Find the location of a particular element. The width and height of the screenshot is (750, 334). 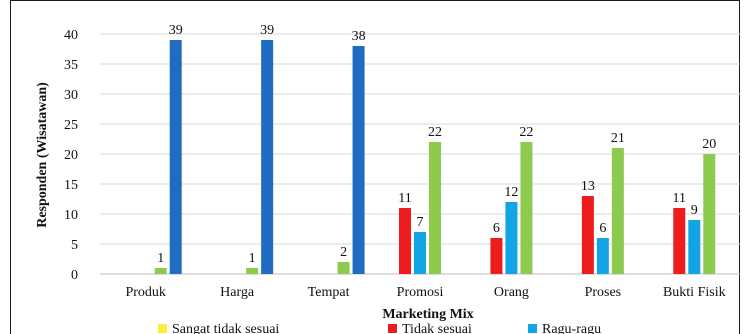

y-axis-ticks: 0 5 10 15 20 25 30 35 40 is located at coordinates (71, 155).